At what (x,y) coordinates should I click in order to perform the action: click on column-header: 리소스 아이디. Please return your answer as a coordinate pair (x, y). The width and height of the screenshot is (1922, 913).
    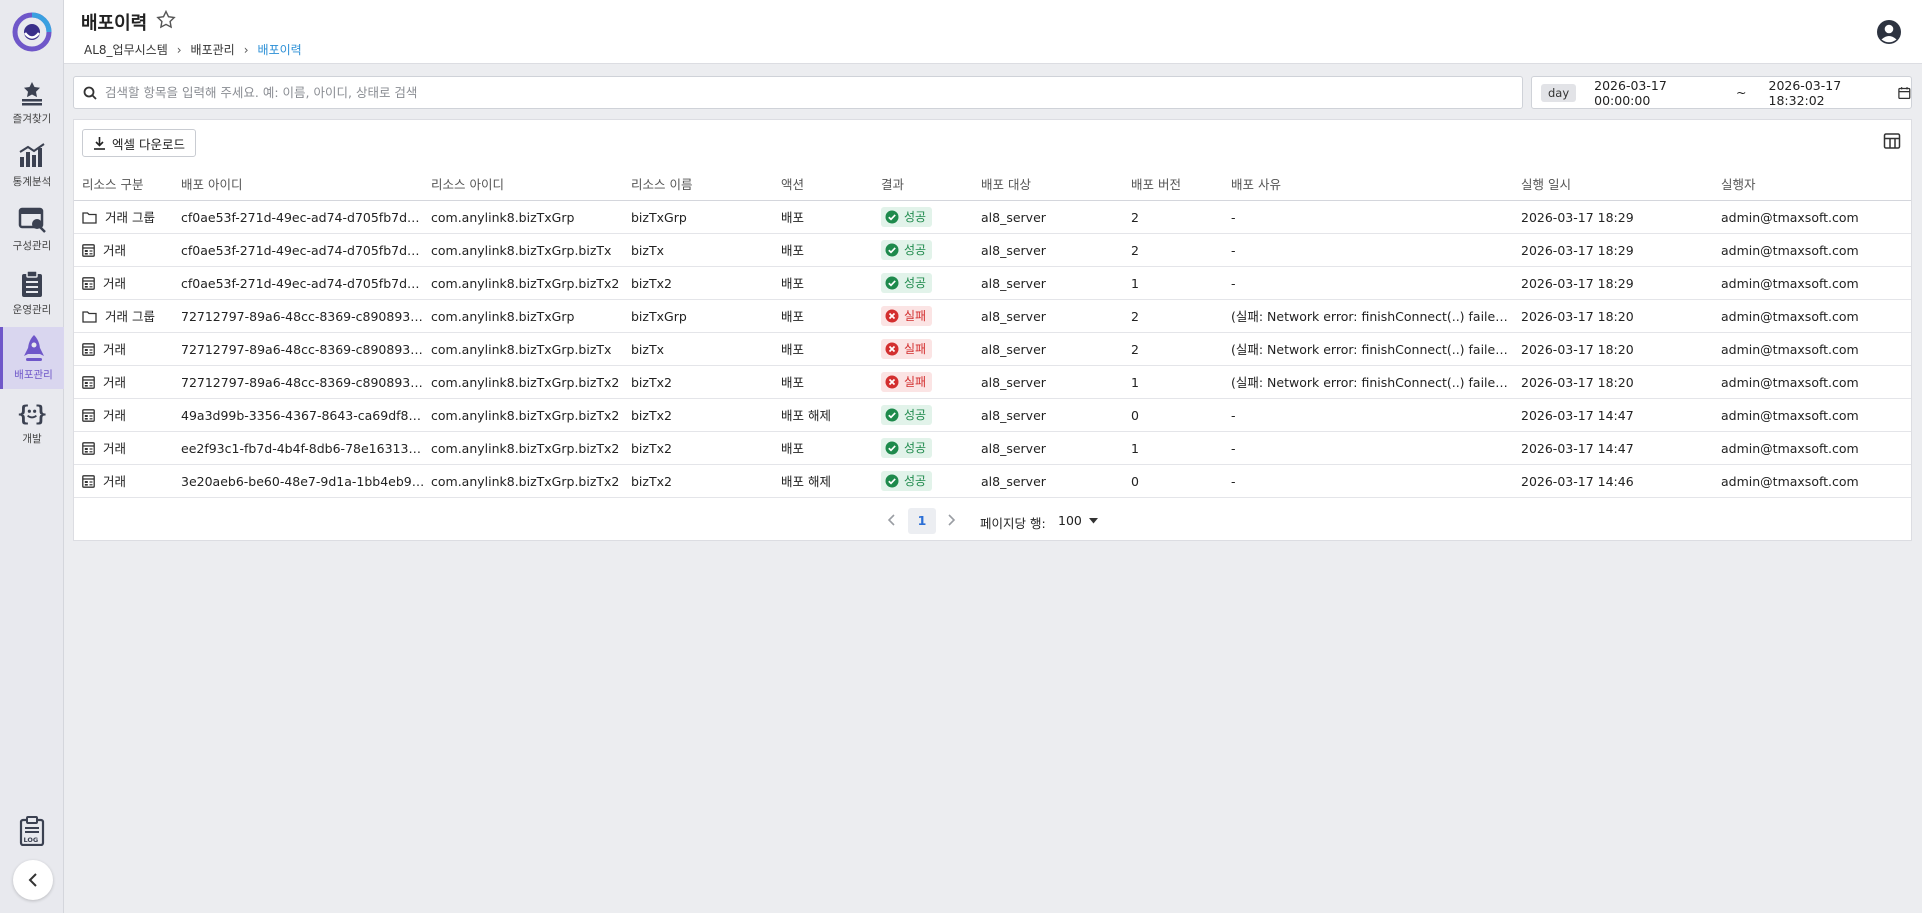
    Looking at the image, I should click on (467, 184).